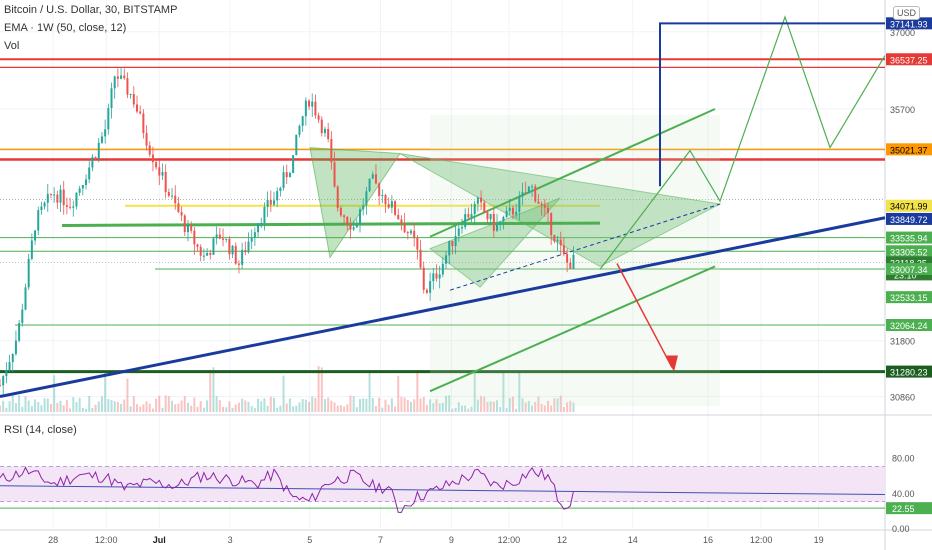  Describe the element at coordinates (40, 430) in the screenshot. I see `rsi-legend: RSI (14, close)` at that location.